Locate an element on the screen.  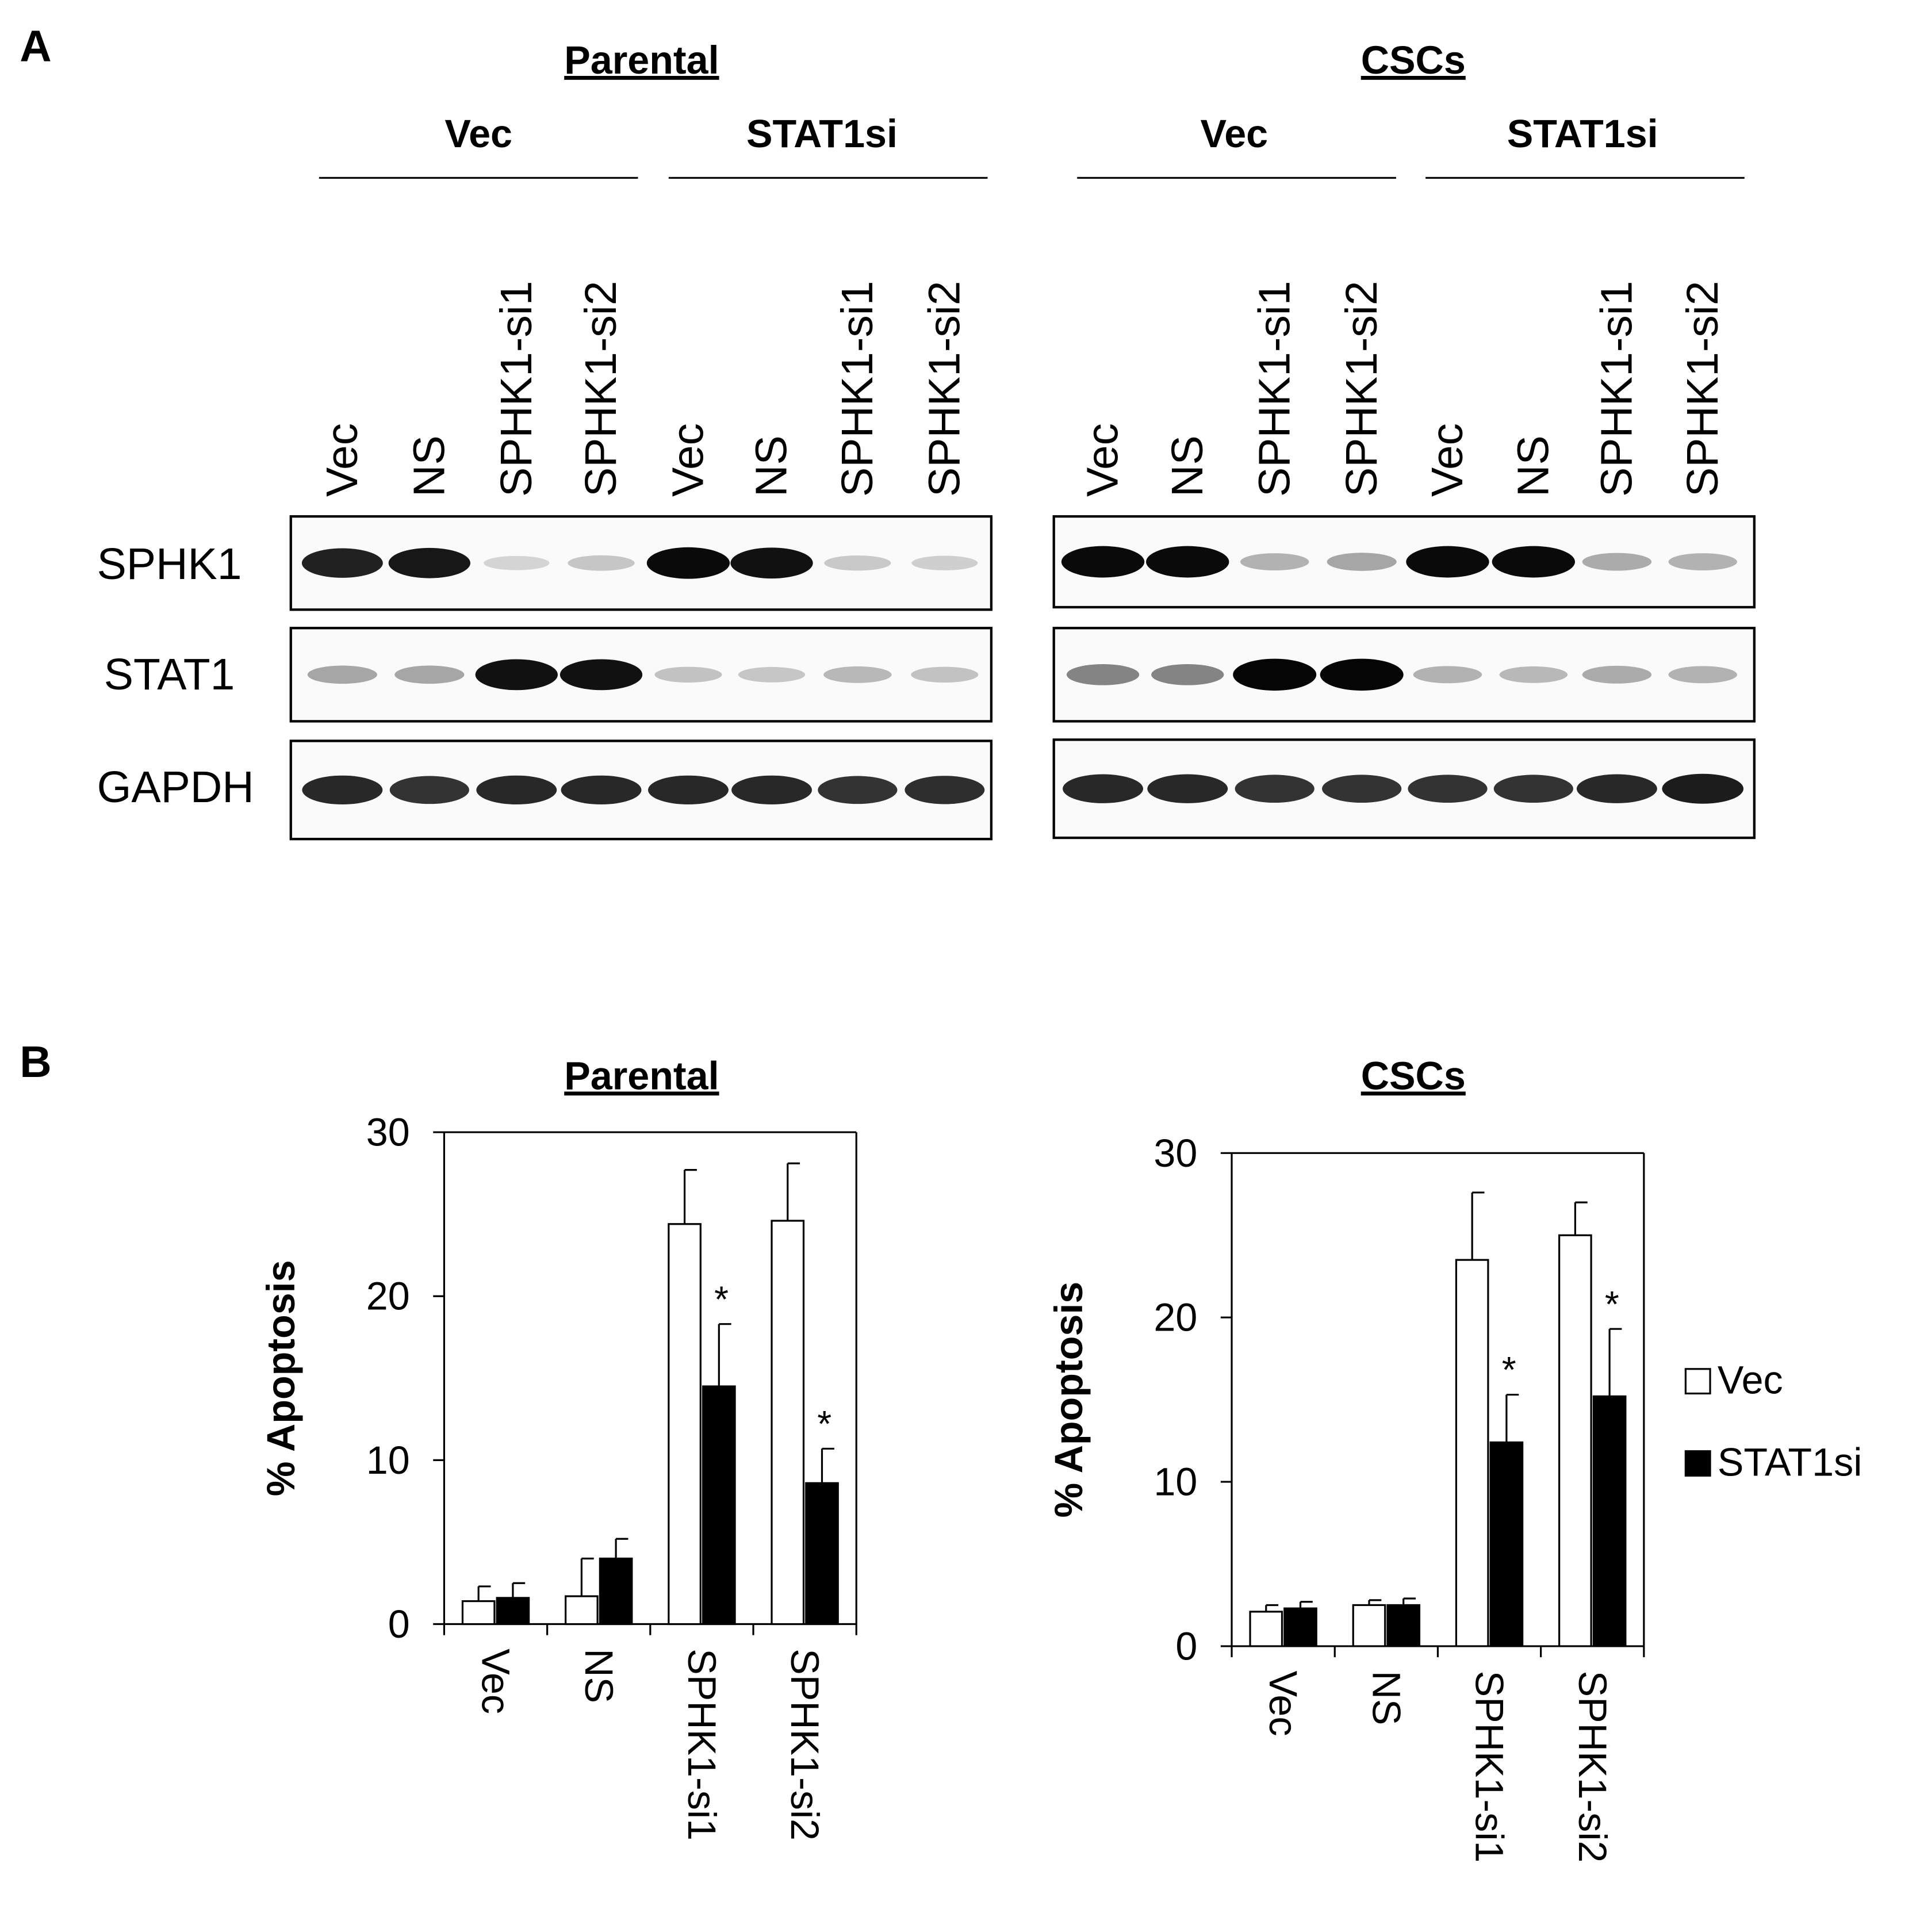
parental-bar-vec-sphk1-si2 is located at coordinates (788, 1423).